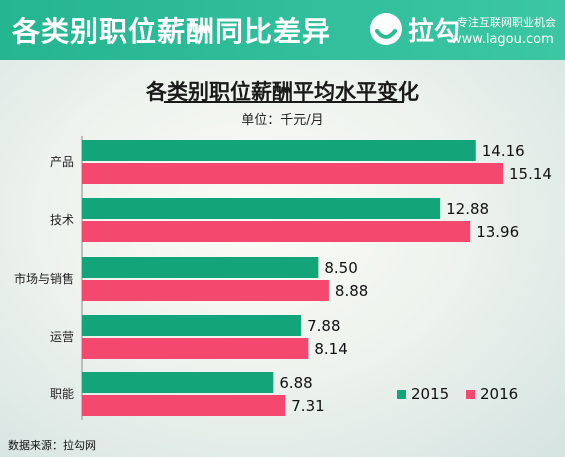 This screenshot has height=457, width=565. Describe the element at coordinates (499, 394) in the screenshot. I see `legend-label: 2016` at that location.